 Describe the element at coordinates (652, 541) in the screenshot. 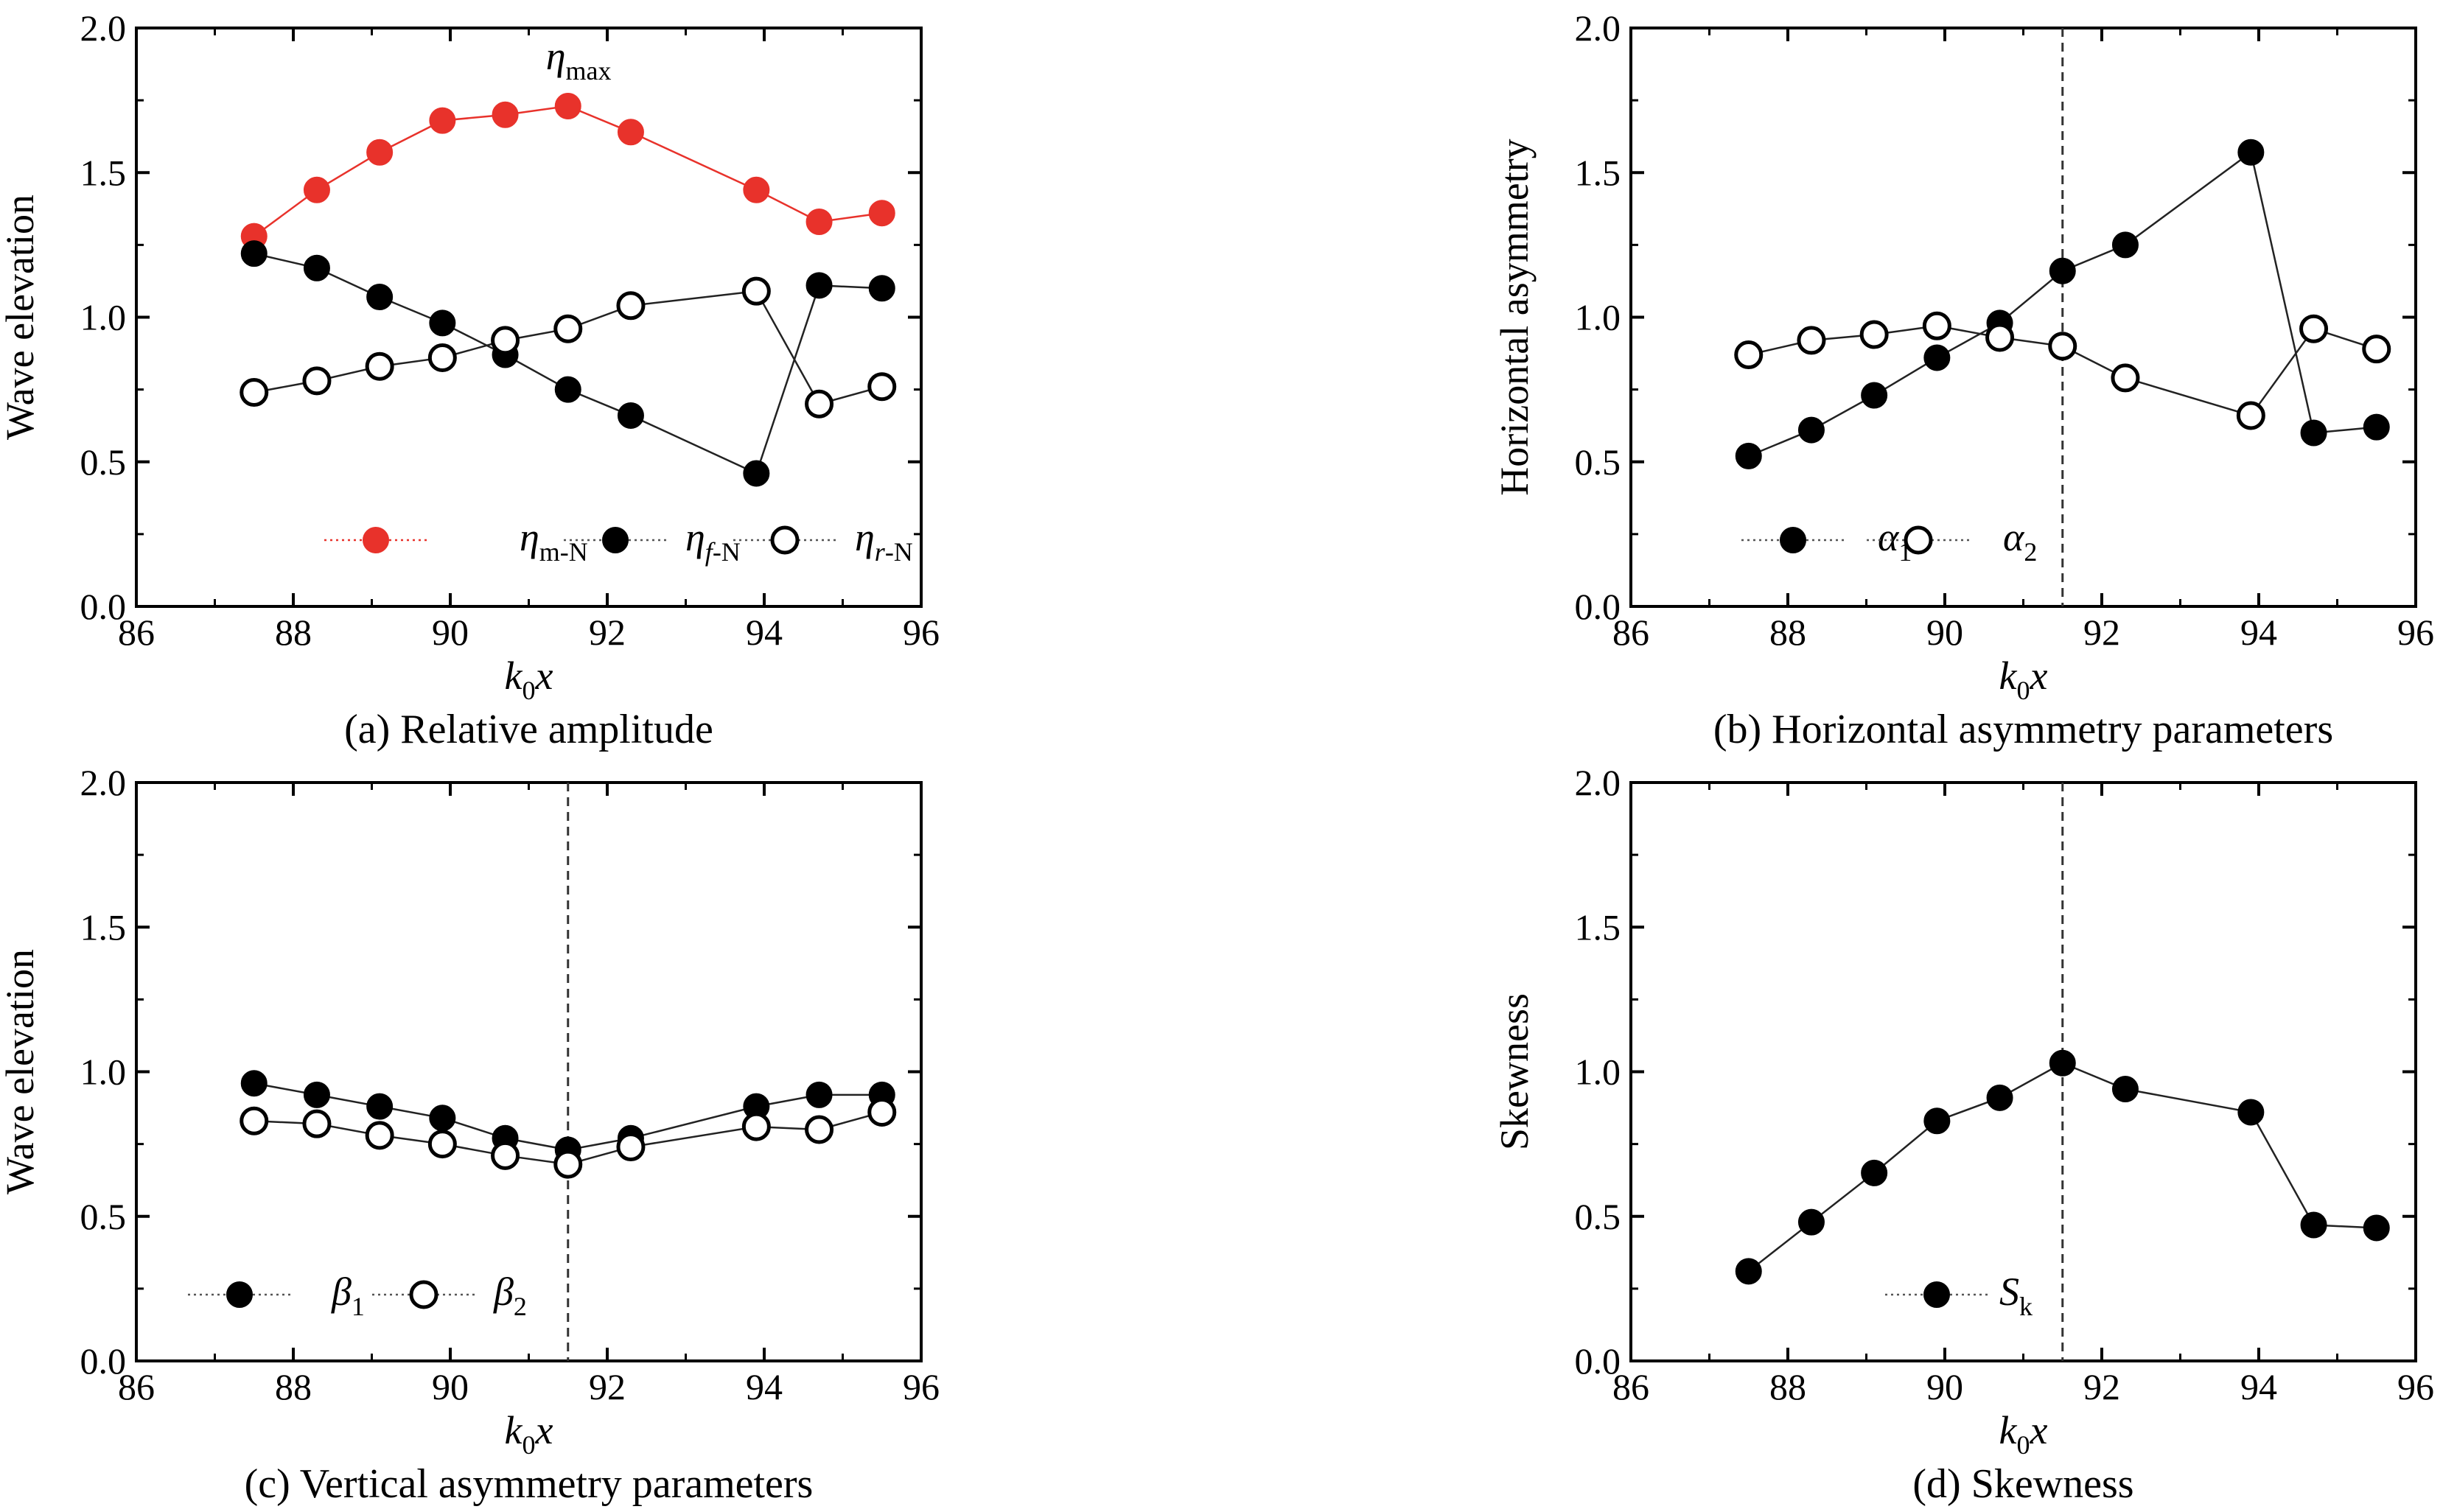

I see `legend-item-1: ηf-N` at that location.